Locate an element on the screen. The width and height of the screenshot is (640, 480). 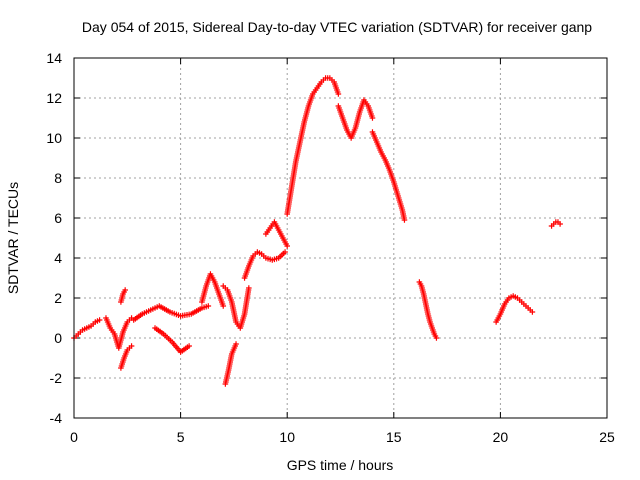
x-tick-label: 15 is located at coordinates (394, 437).